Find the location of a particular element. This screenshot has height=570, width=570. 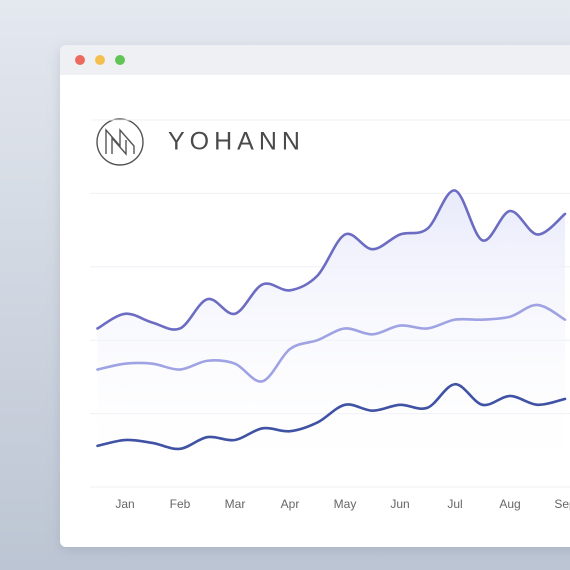

x-tick-label: Aug is located at coordinates (509, 504).